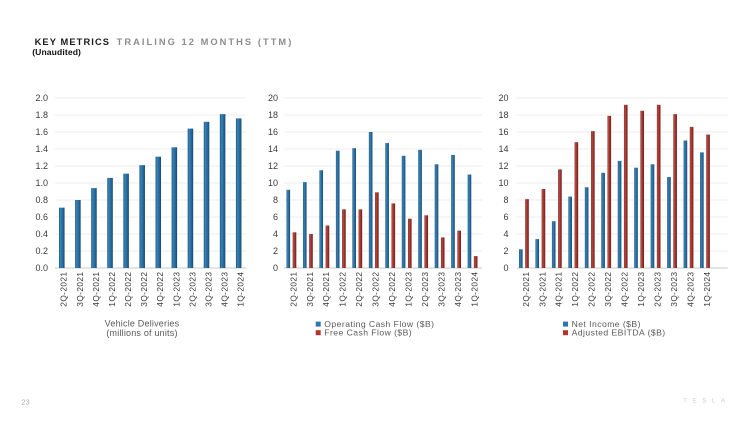 This screenshot has height=423, width=744. Describe the element at coordinates (41, 268) in the screenshot. I see `svg-text: 0.0` at that location.